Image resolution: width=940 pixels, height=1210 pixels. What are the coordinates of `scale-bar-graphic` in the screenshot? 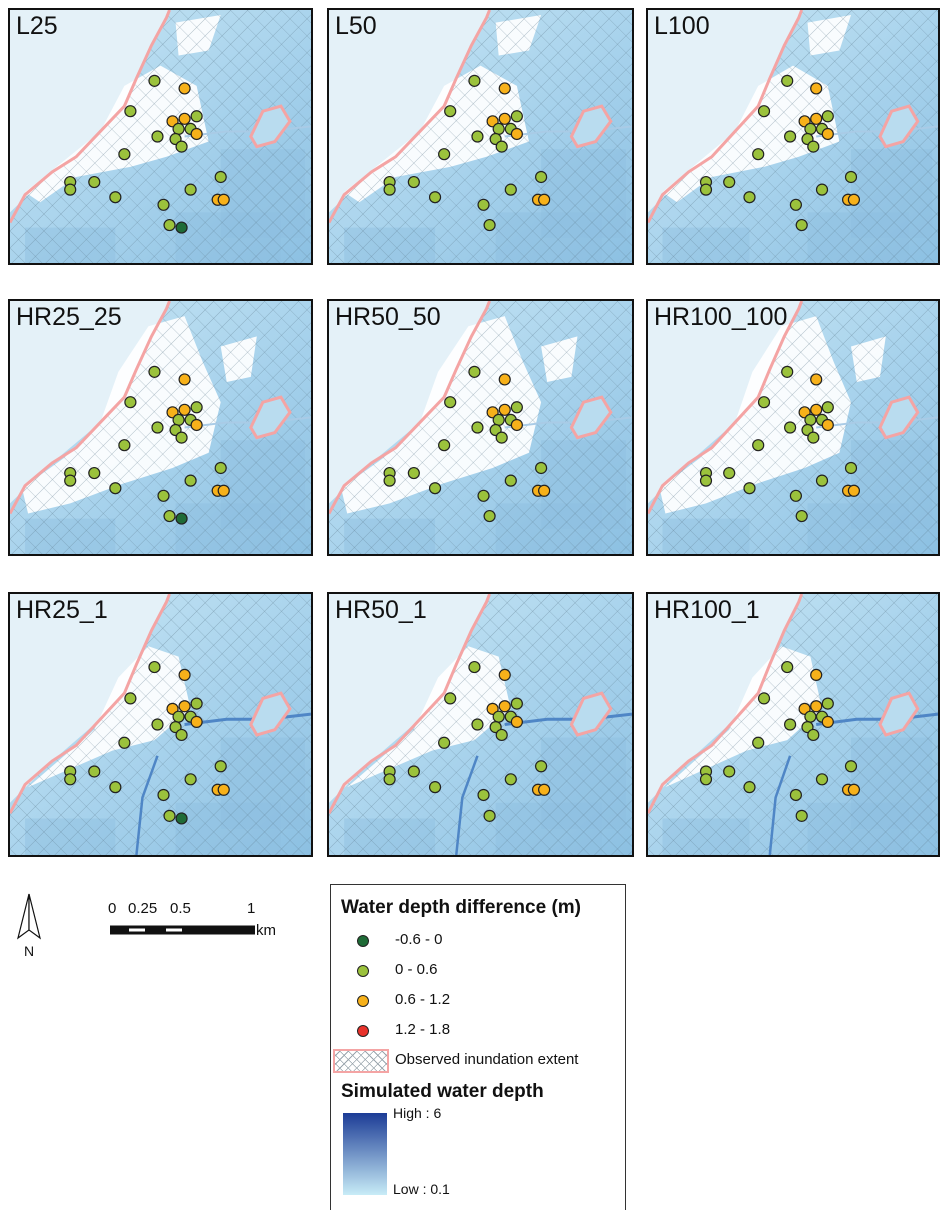 It's located at (182, 930).